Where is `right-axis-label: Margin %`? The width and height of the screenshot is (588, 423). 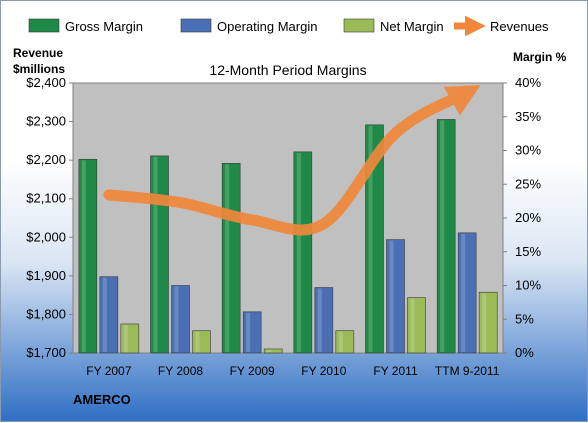 right-axis-label: Margin % is located at coordinates (540, 57).